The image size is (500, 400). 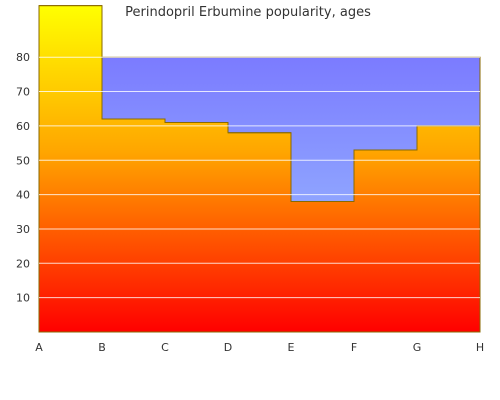 What do you see at coordinates (354, 347) in the screenshot?
I see `x-tick-label: F` at bounding box center [354, 347].